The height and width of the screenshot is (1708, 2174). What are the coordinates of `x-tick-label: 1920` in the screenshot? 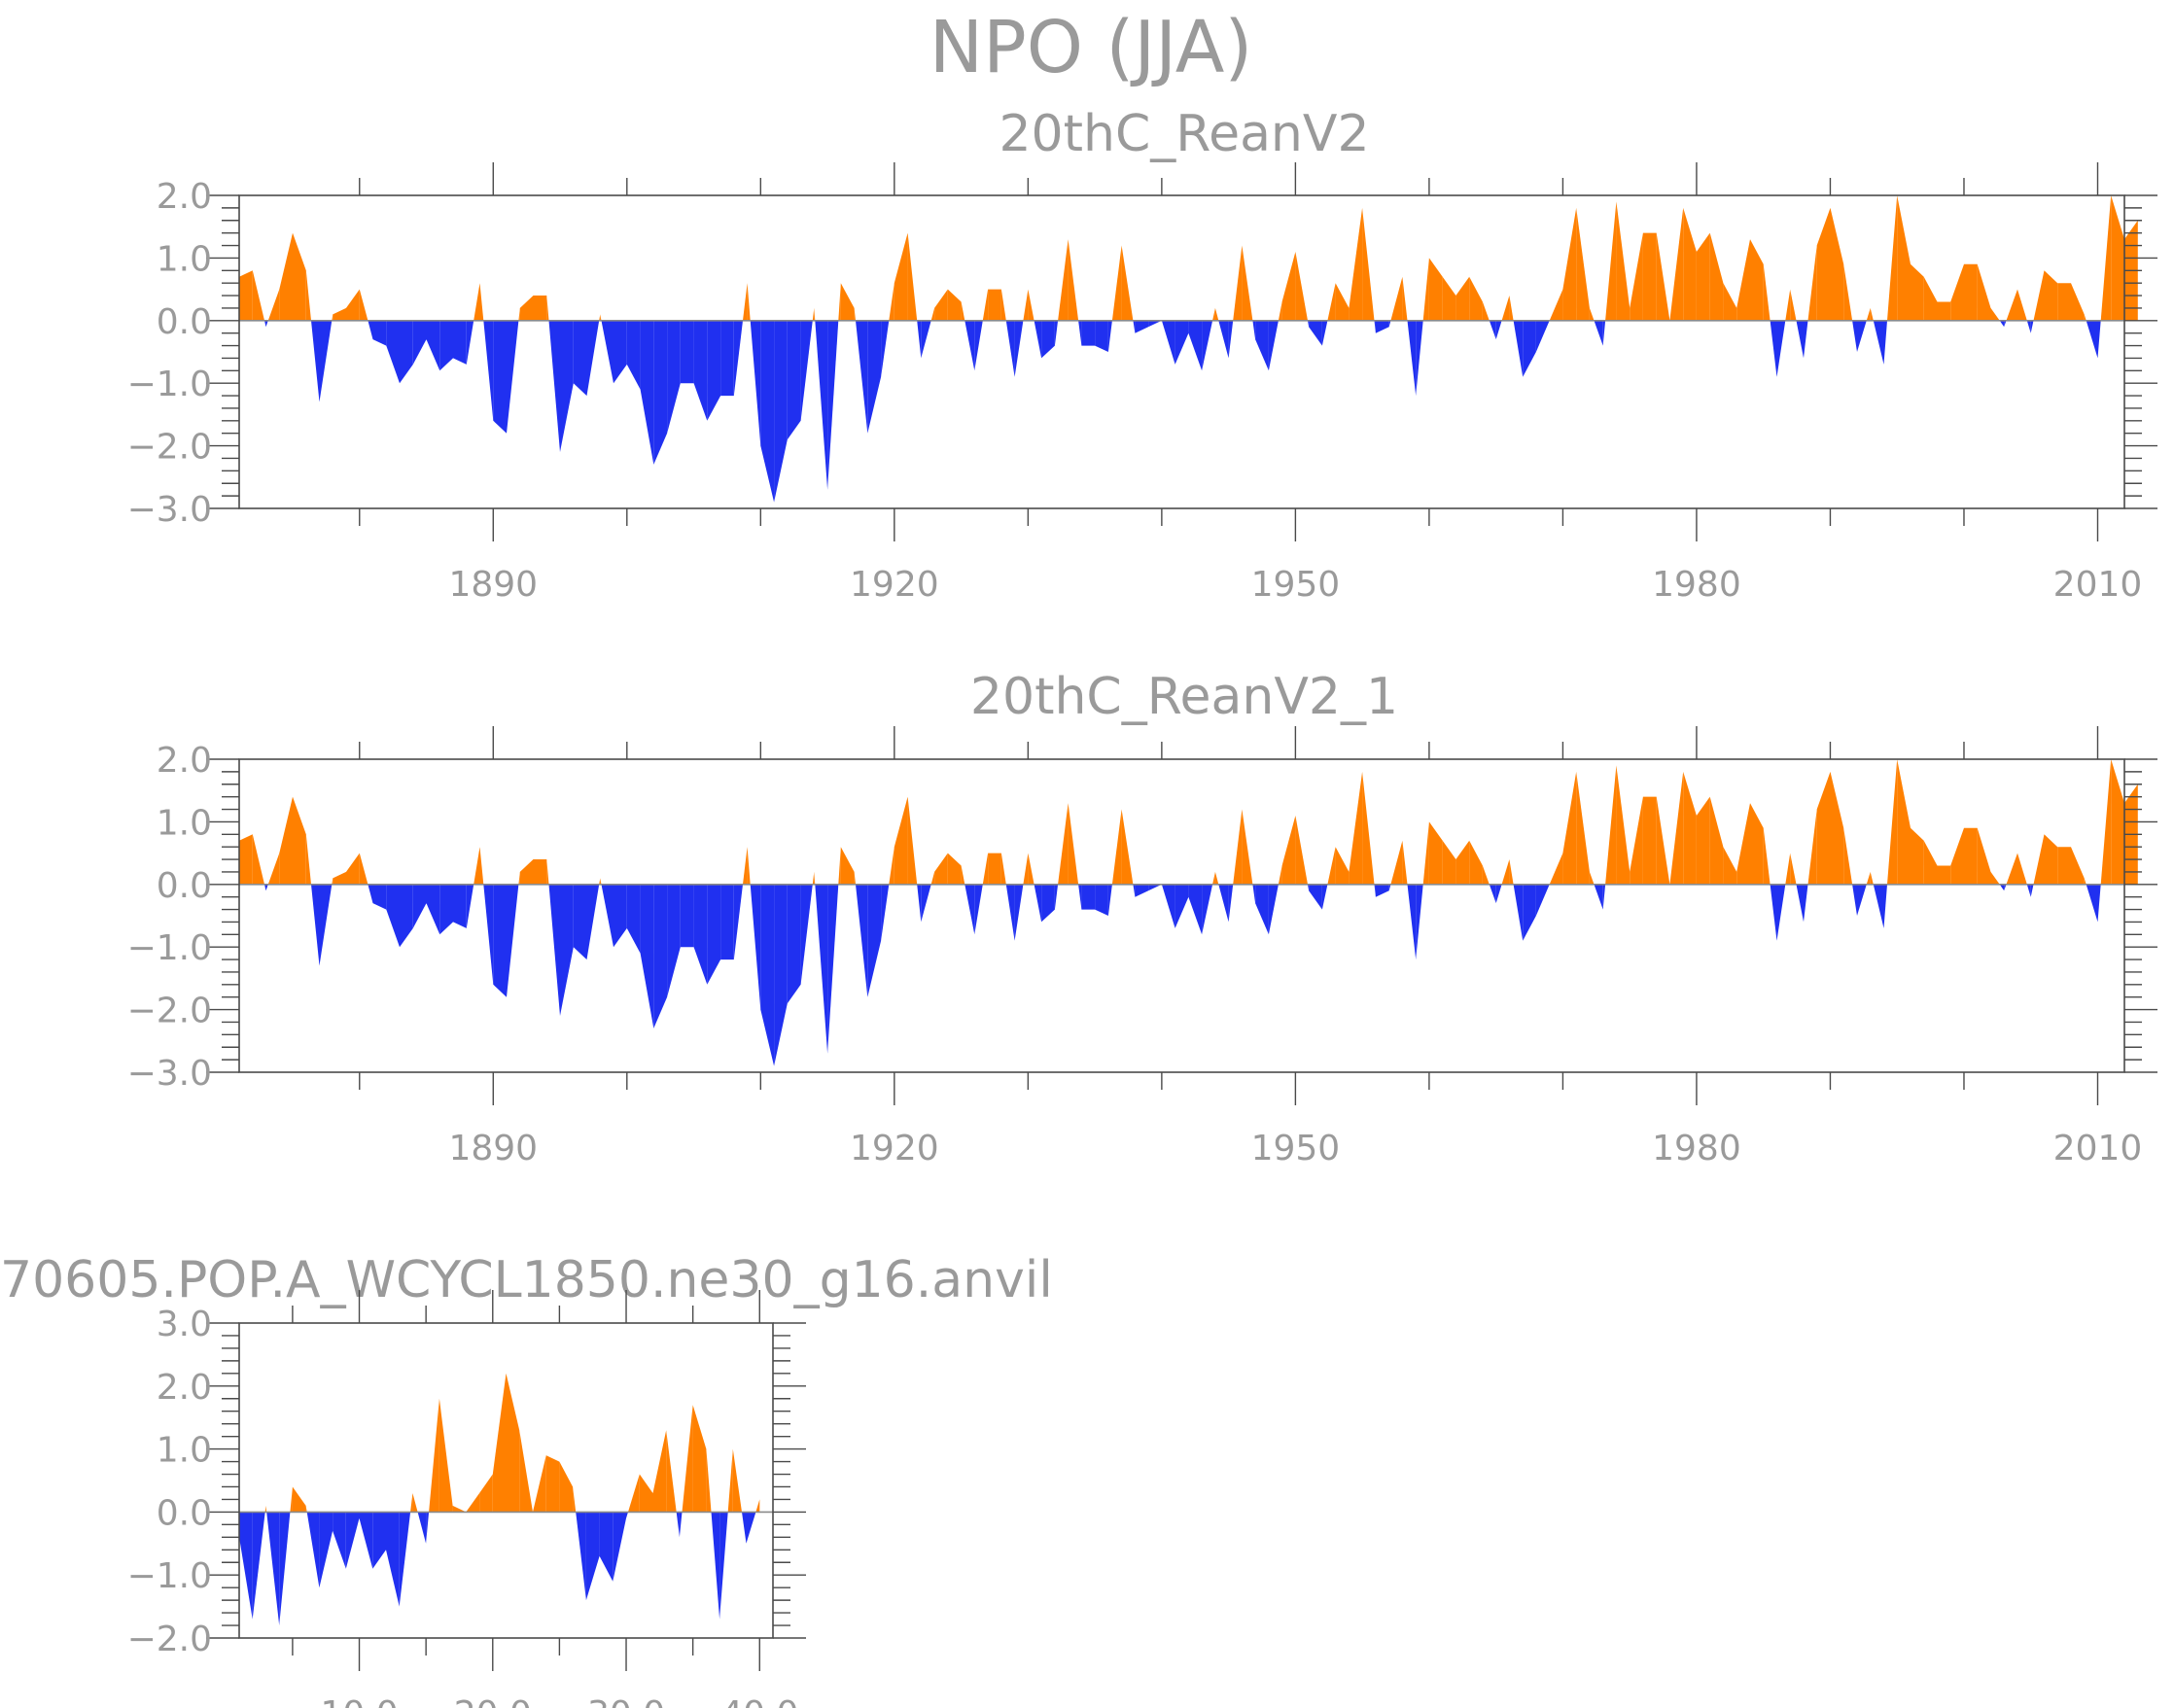 It's located at (894, 1148).